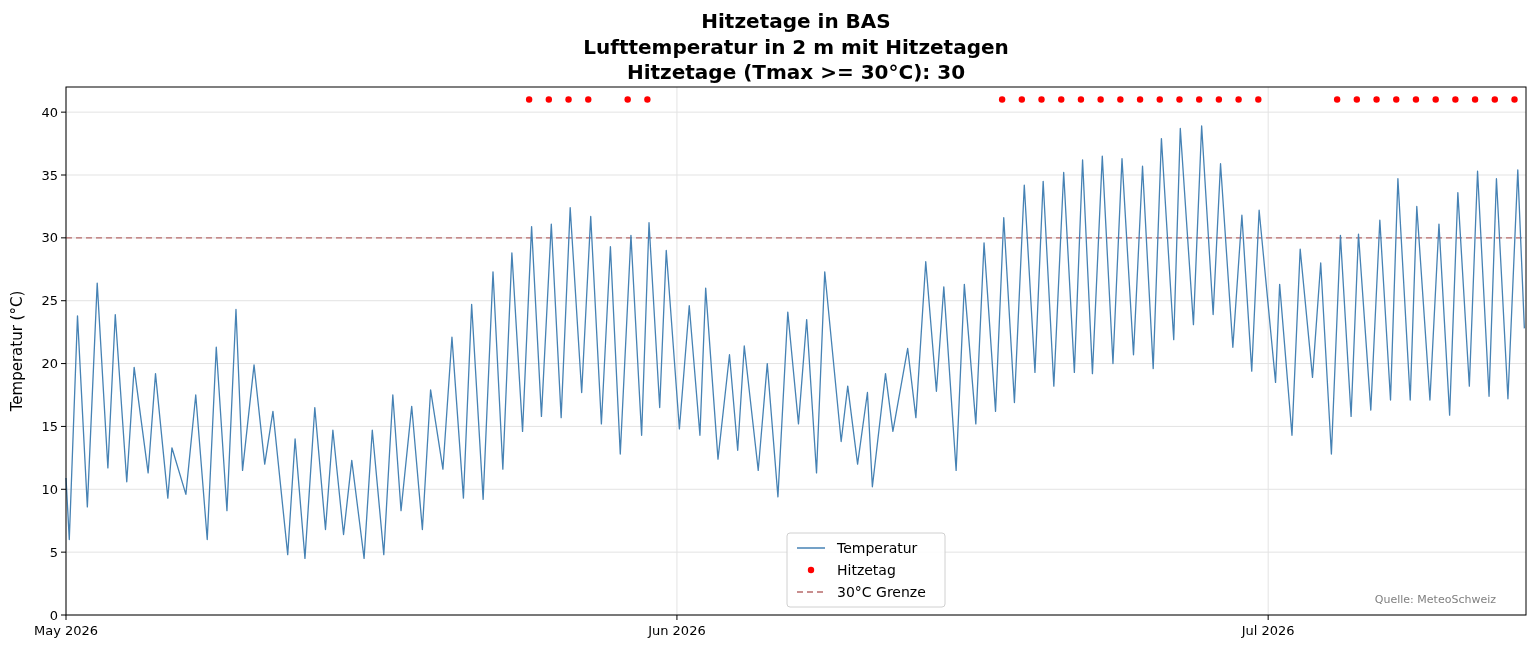 The height and width of the screenshot is (652, 1536). What do you see at coordinates (1435, 599) in the screenshot?
I see `annotation: Quelle: MeteoSchweiz` at bounding box center [1435, 599].